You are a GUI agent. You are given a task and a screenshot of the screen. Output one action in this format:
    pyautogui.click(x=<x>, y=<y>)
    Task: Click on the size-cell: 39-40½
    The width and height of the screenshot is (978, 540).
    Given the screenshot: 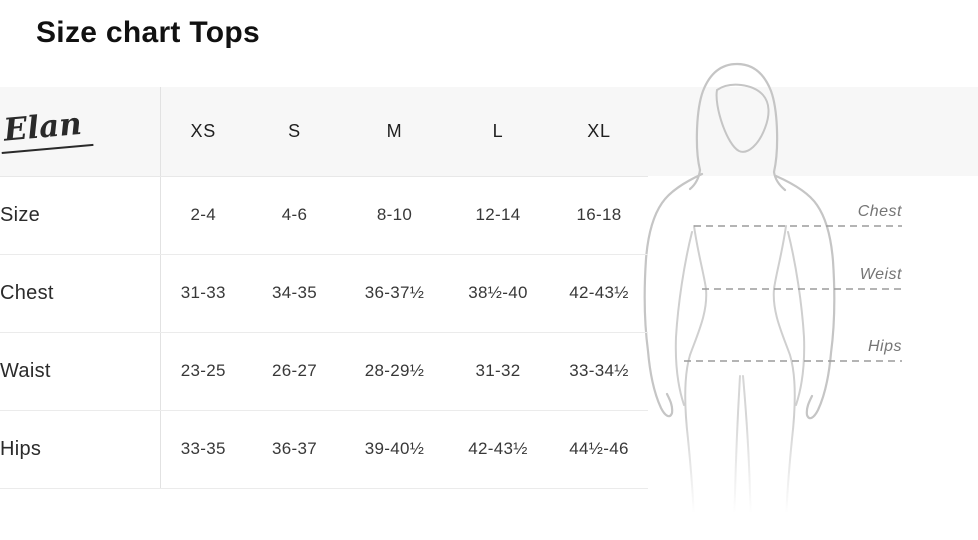 What is the action you would take?
    pyautogui.click(x=394, y=449)
    